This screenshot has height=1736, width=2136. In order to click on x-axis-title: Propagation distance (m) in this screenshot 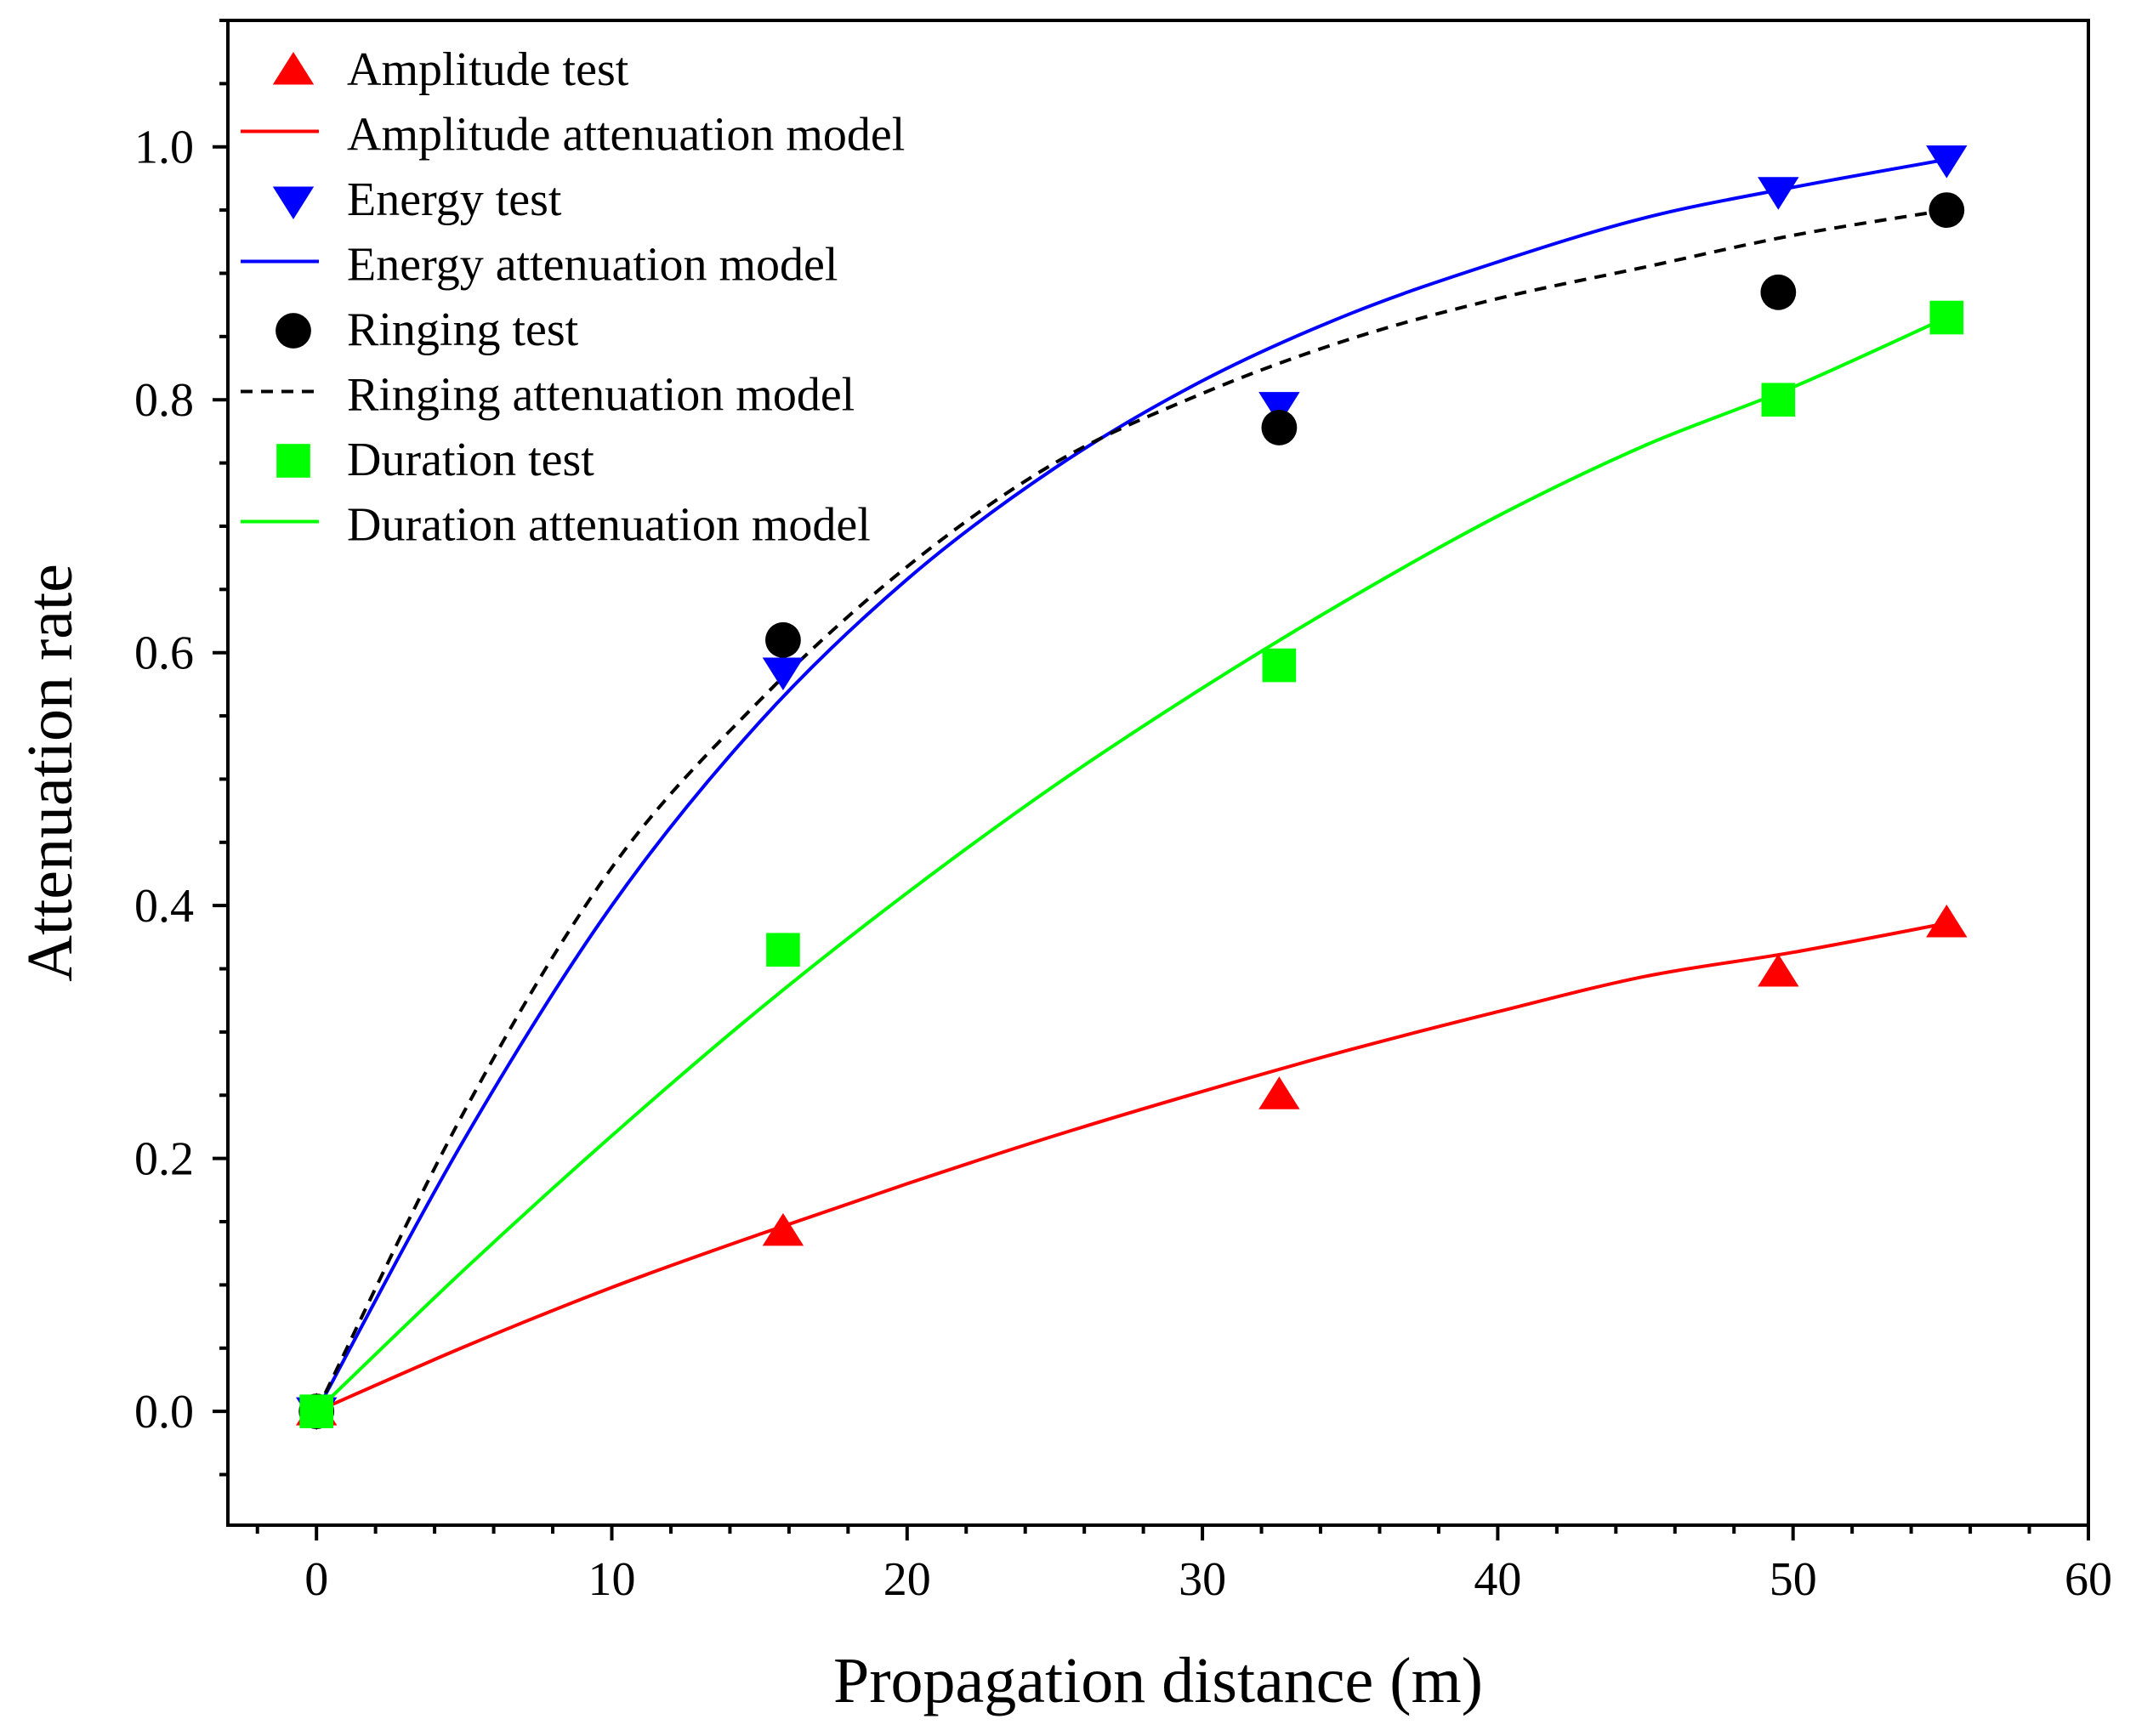, I will do `click(1158, 1681)`.